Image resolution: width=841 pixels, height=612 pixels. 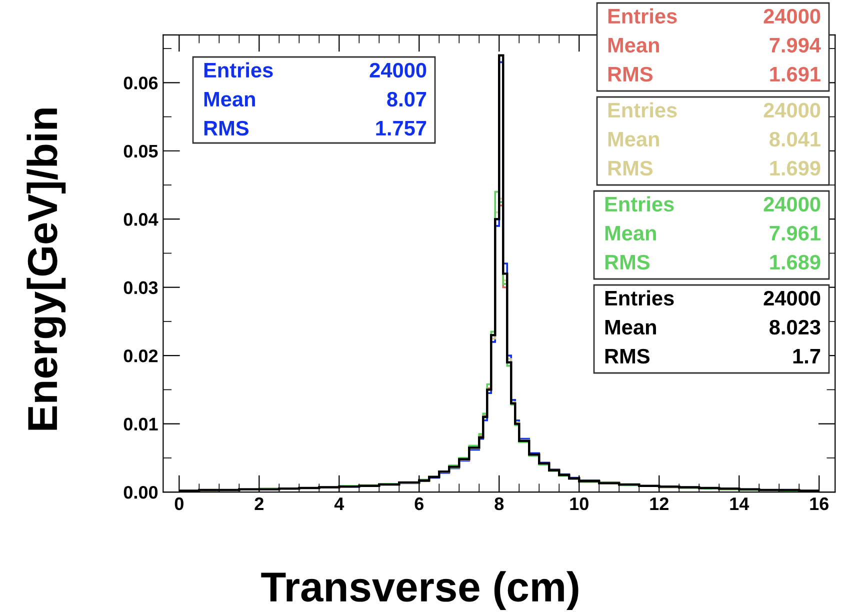 What do you see at coordinates (141, 287) in the screenshot?
I see `y-tick-label: 0.03` at bounding box center [141, 287].